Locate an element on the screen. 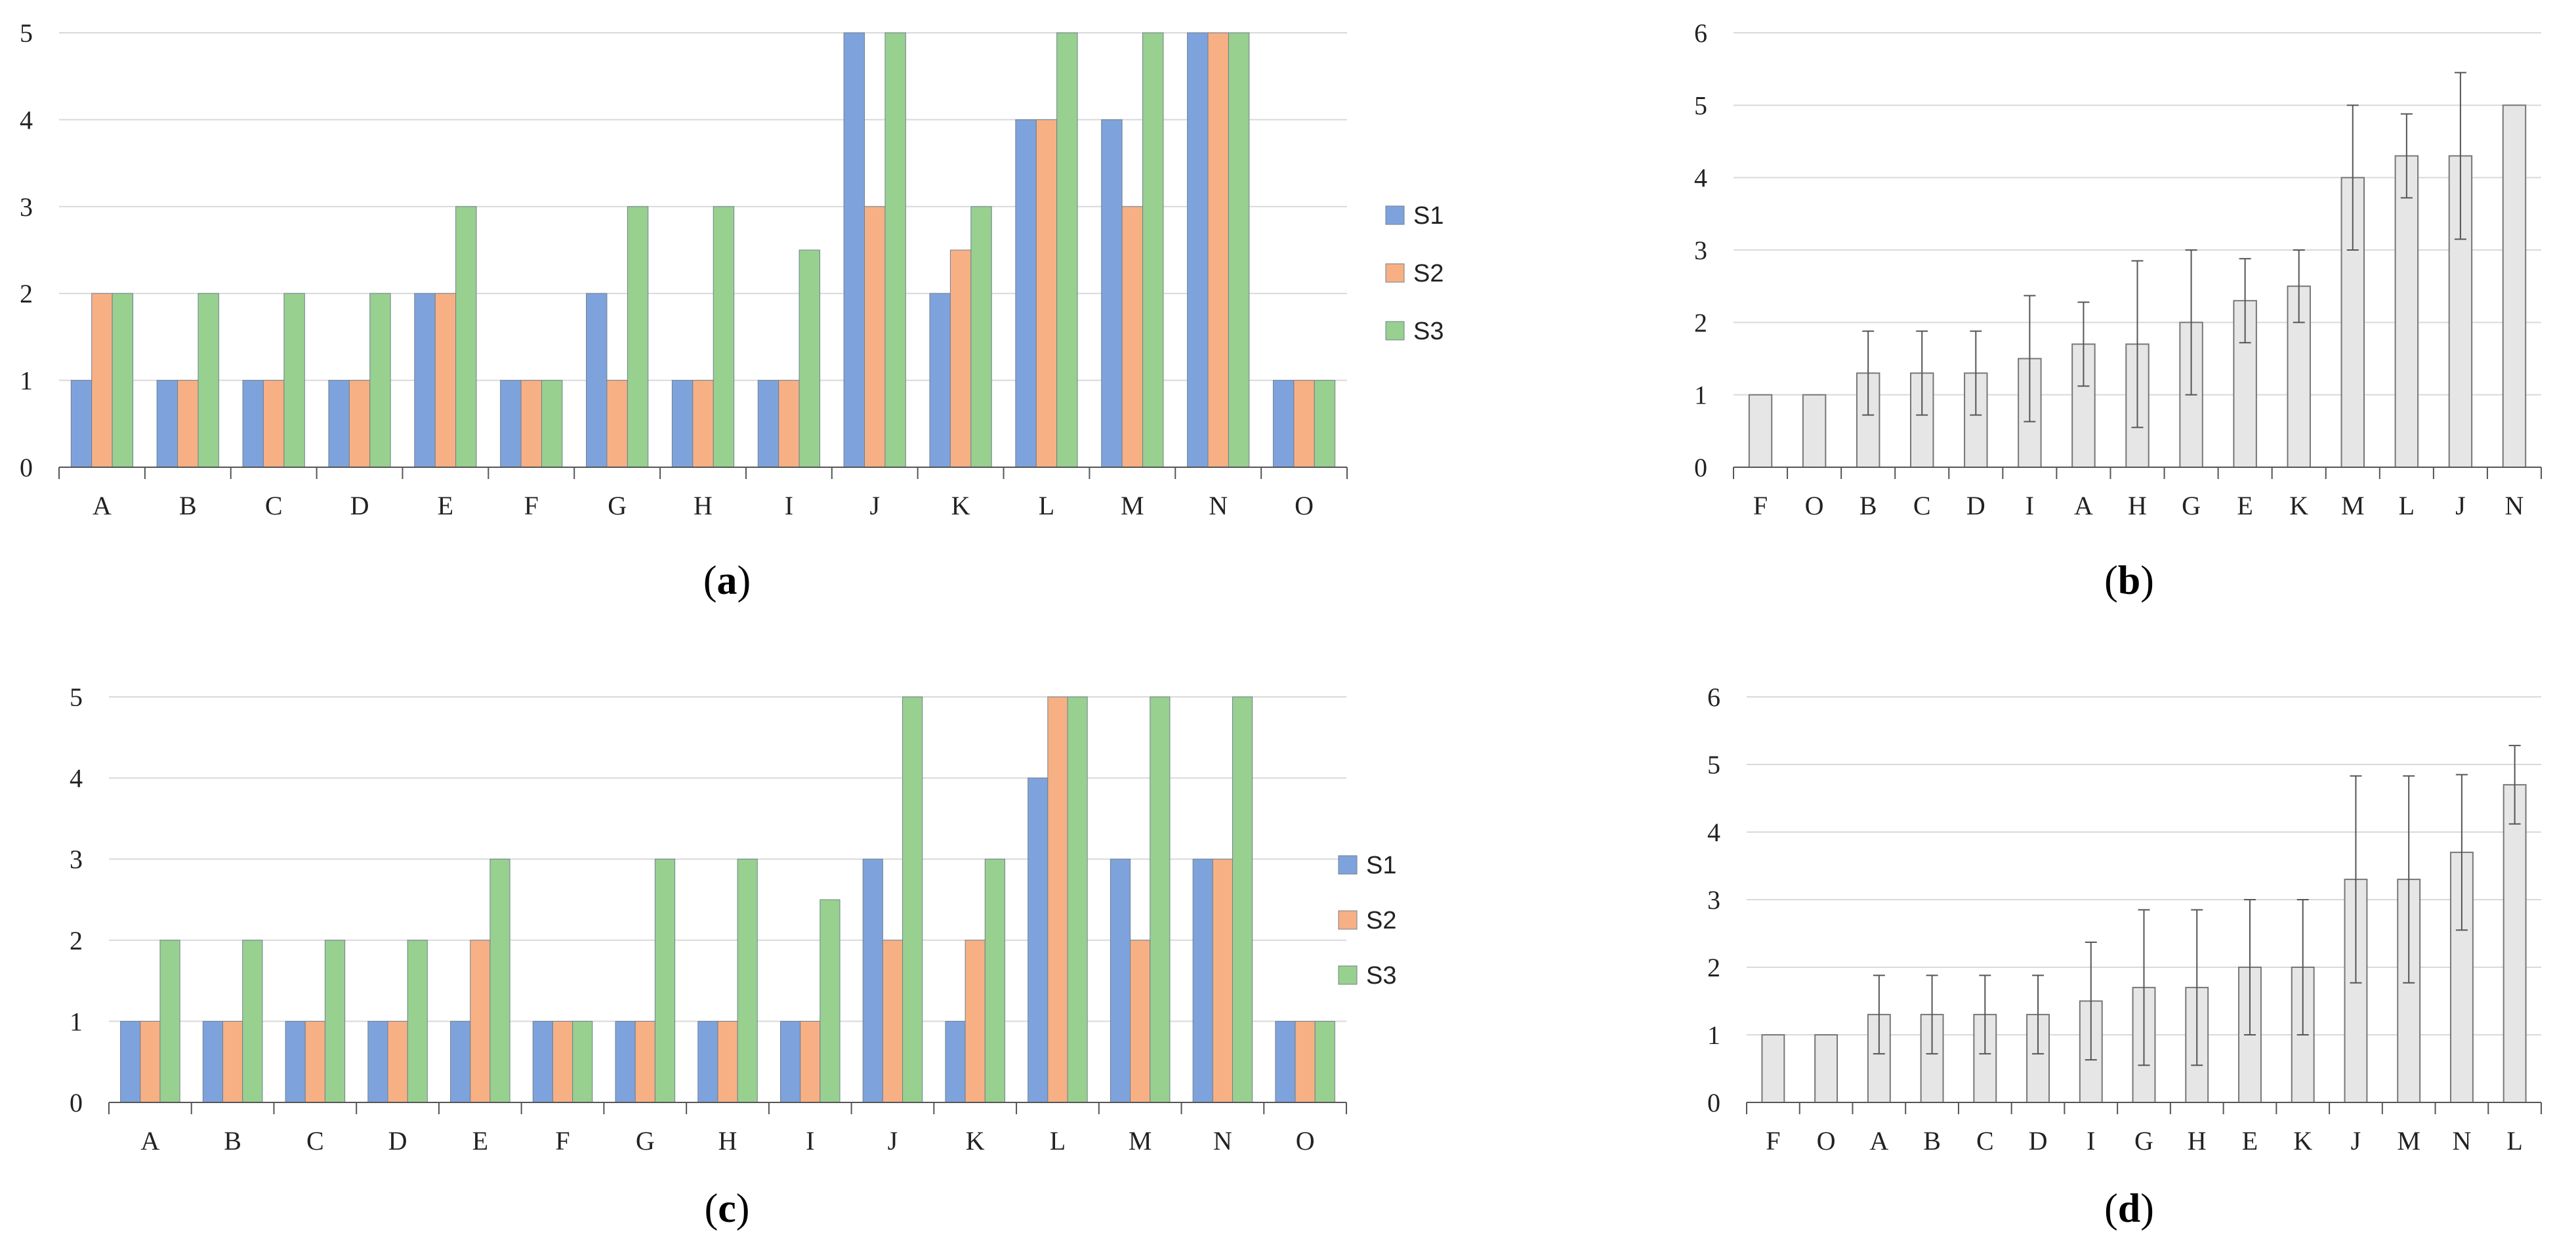 The width and height of the screenshot is (2576, 1254). bar-s2-i is located at coordinates (789, 424).